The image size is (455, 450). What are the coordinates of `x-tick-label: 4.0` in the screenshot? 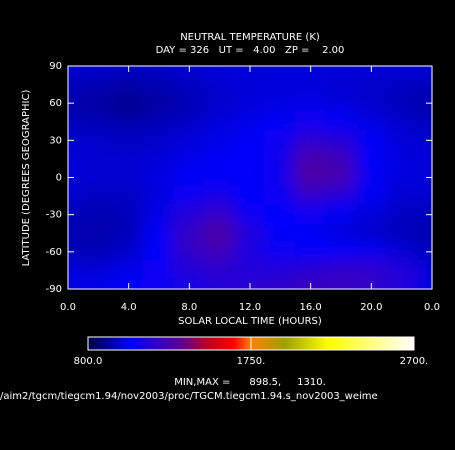 It's located at (129, 307).